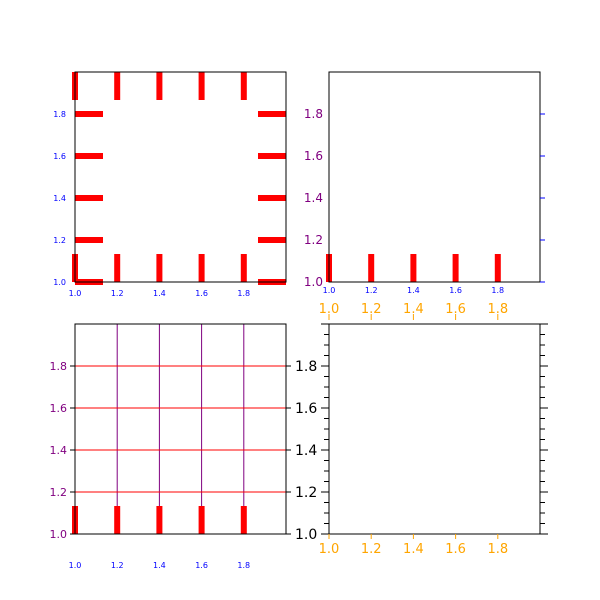 This screenshot has height=600, width=600. Describe the element at coordinates (306, 409) in the screenshot. I see `y-tick-label-right: 1.6` at that location.